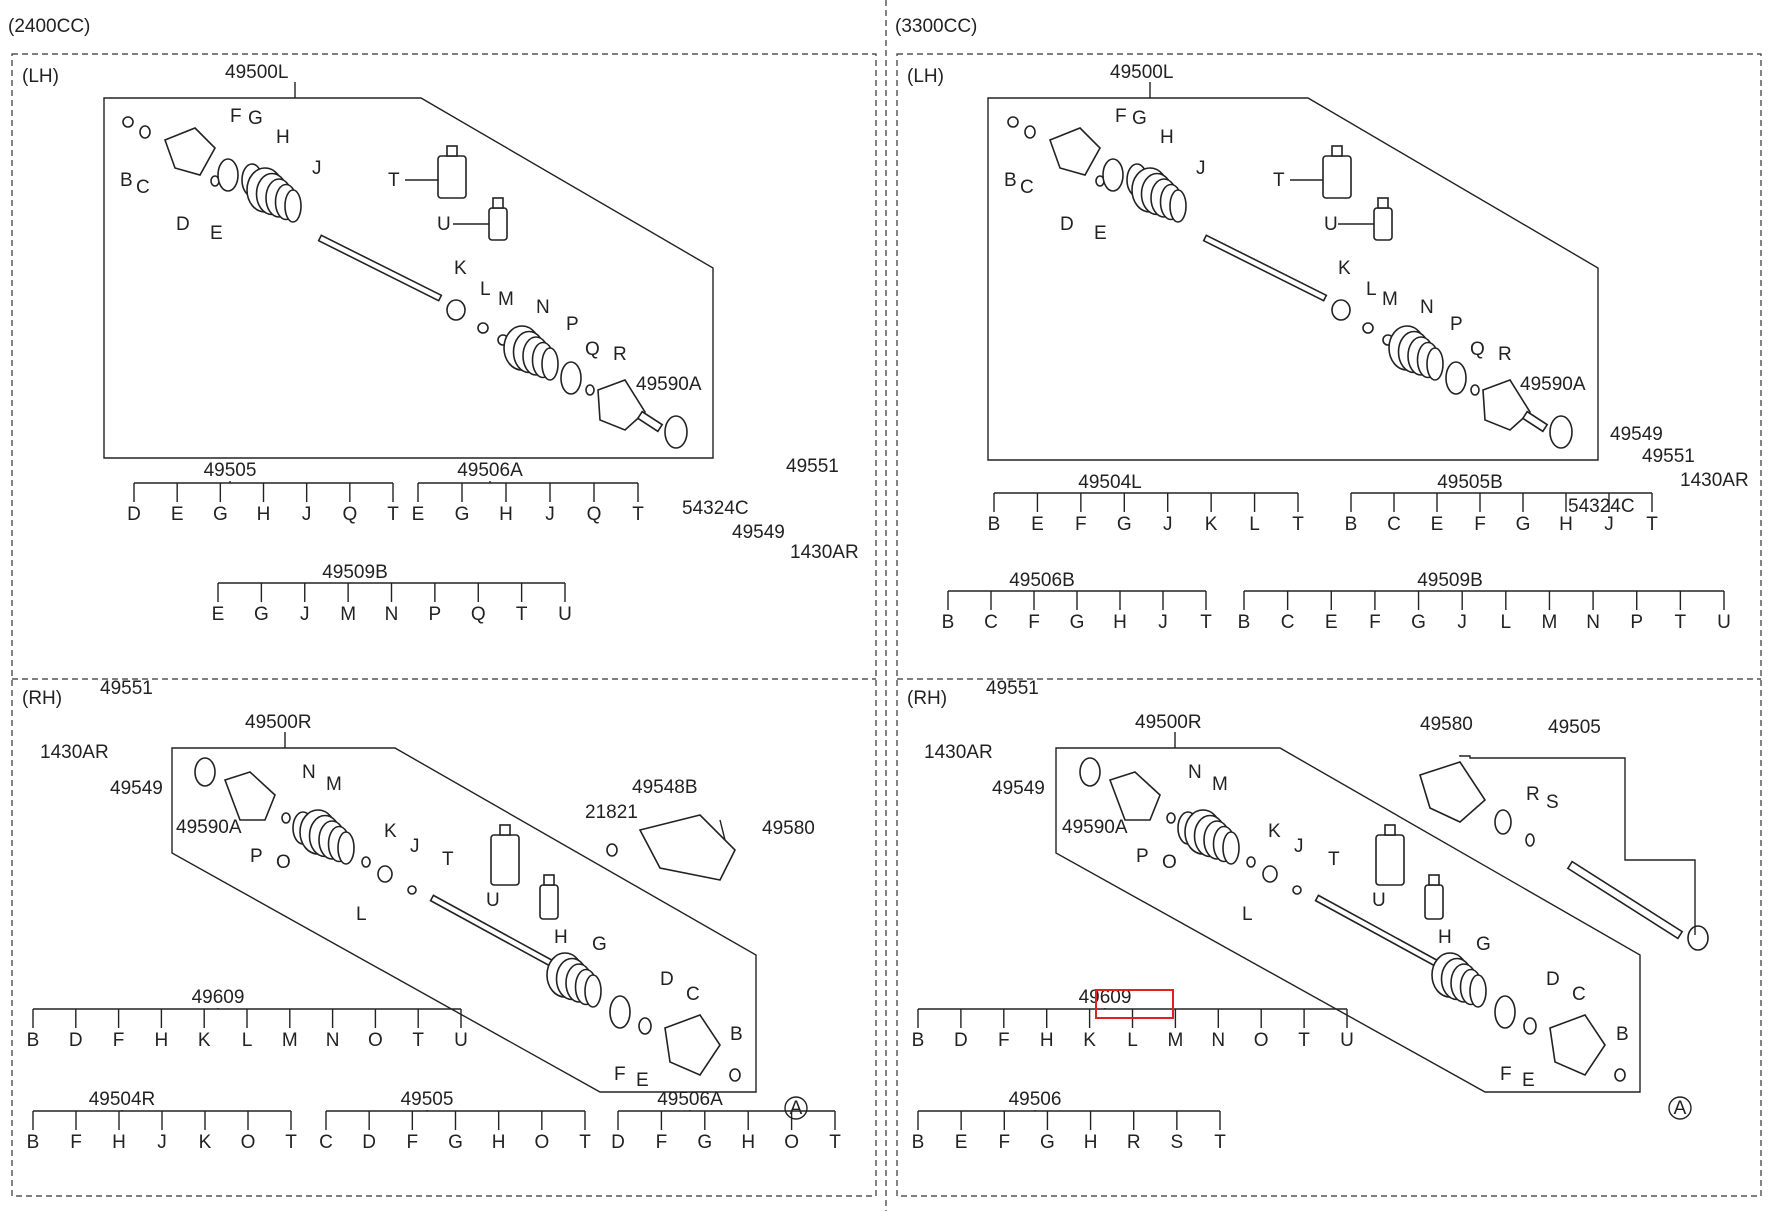 The image size is (1772, 1211). Describe the element at coordinates (1446, 724) in the screenshot. I see `callout-49580: 49580` at that location.